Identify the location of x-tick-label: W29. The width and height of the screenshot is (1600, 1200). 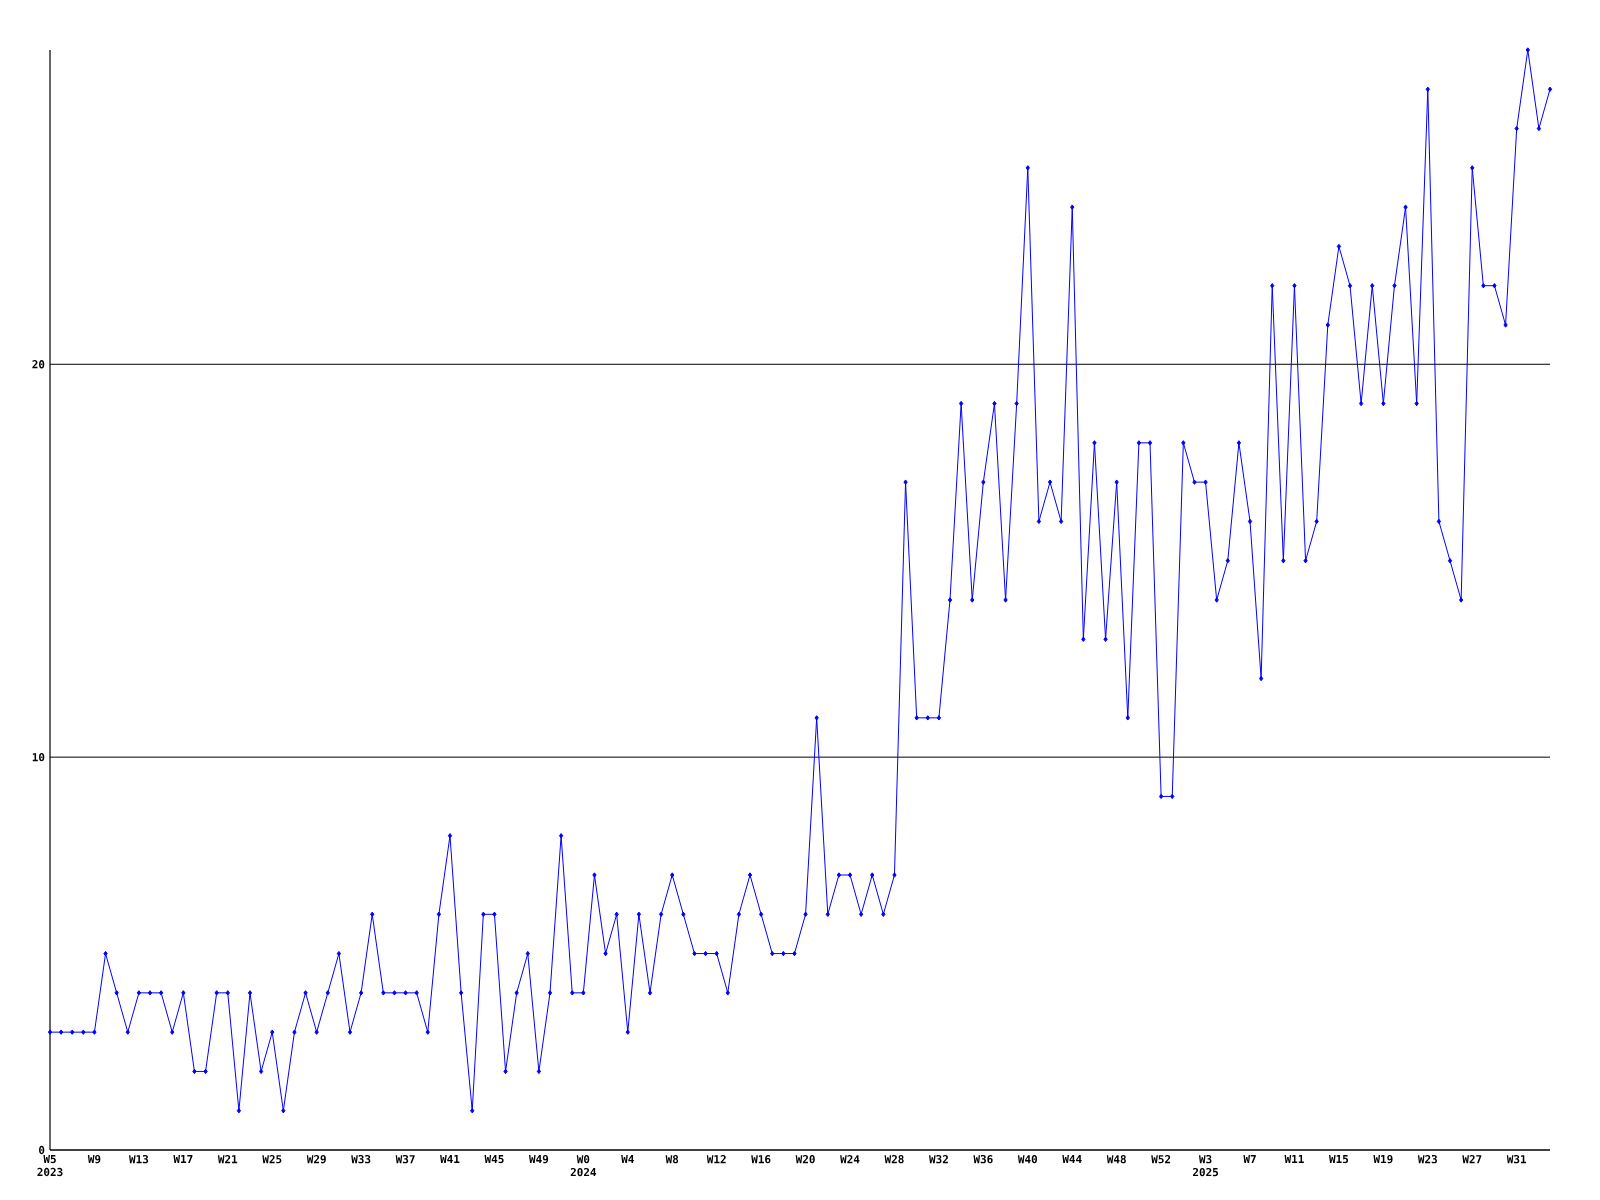
(316, 1159).